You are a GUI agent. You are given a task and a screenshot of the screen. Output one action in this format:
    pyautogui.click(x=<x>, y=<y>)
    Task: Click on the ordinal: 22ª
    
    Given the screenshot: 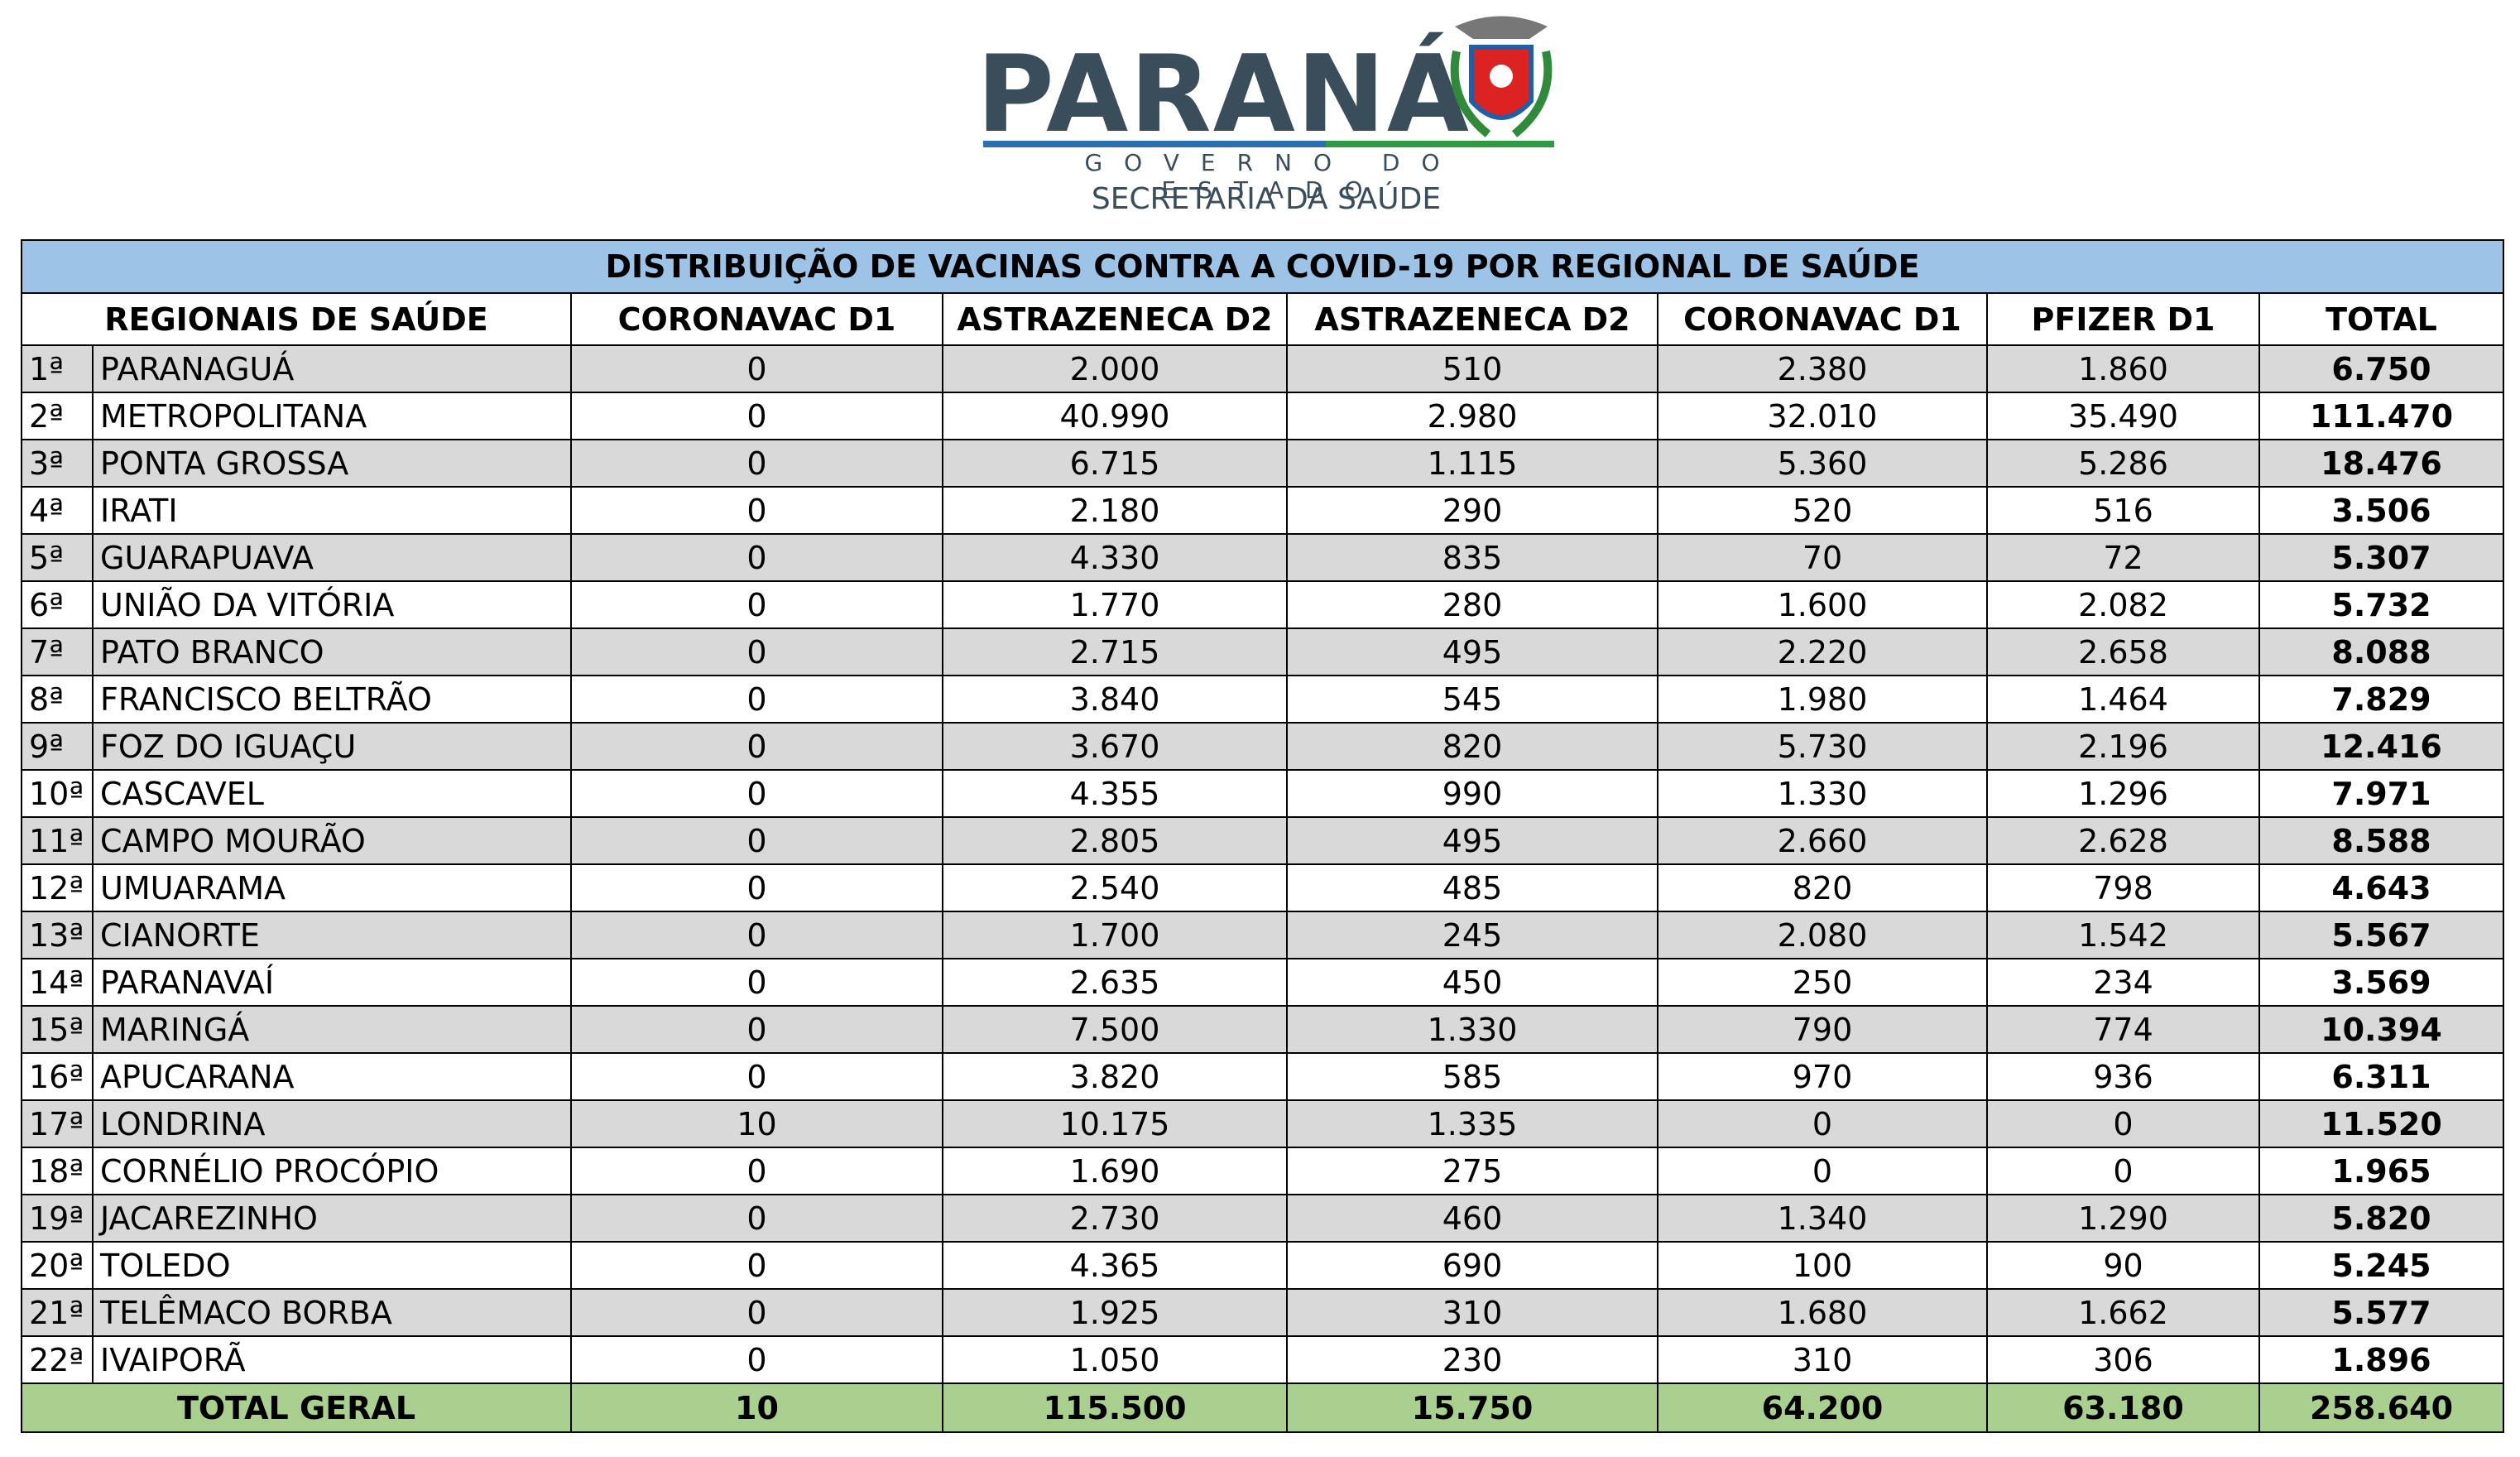 What is the action you would take?
    pyautogui.click(x=57, y=1359)
    